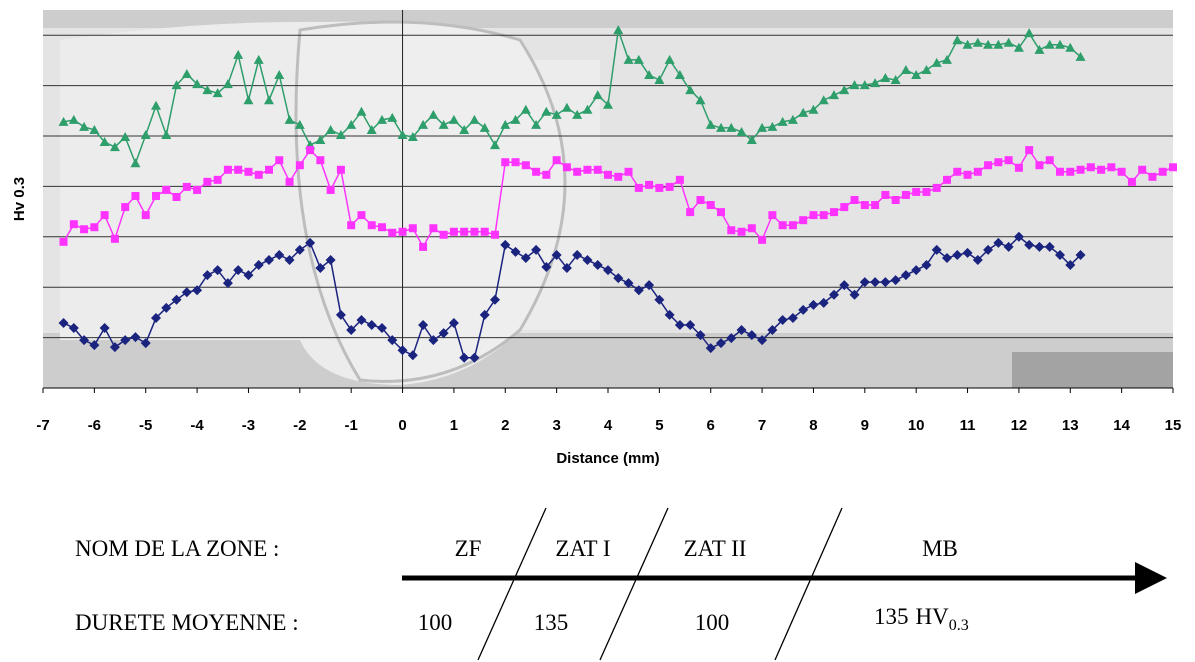  I want to click on x-tick-label: 0, so click(402, 425).